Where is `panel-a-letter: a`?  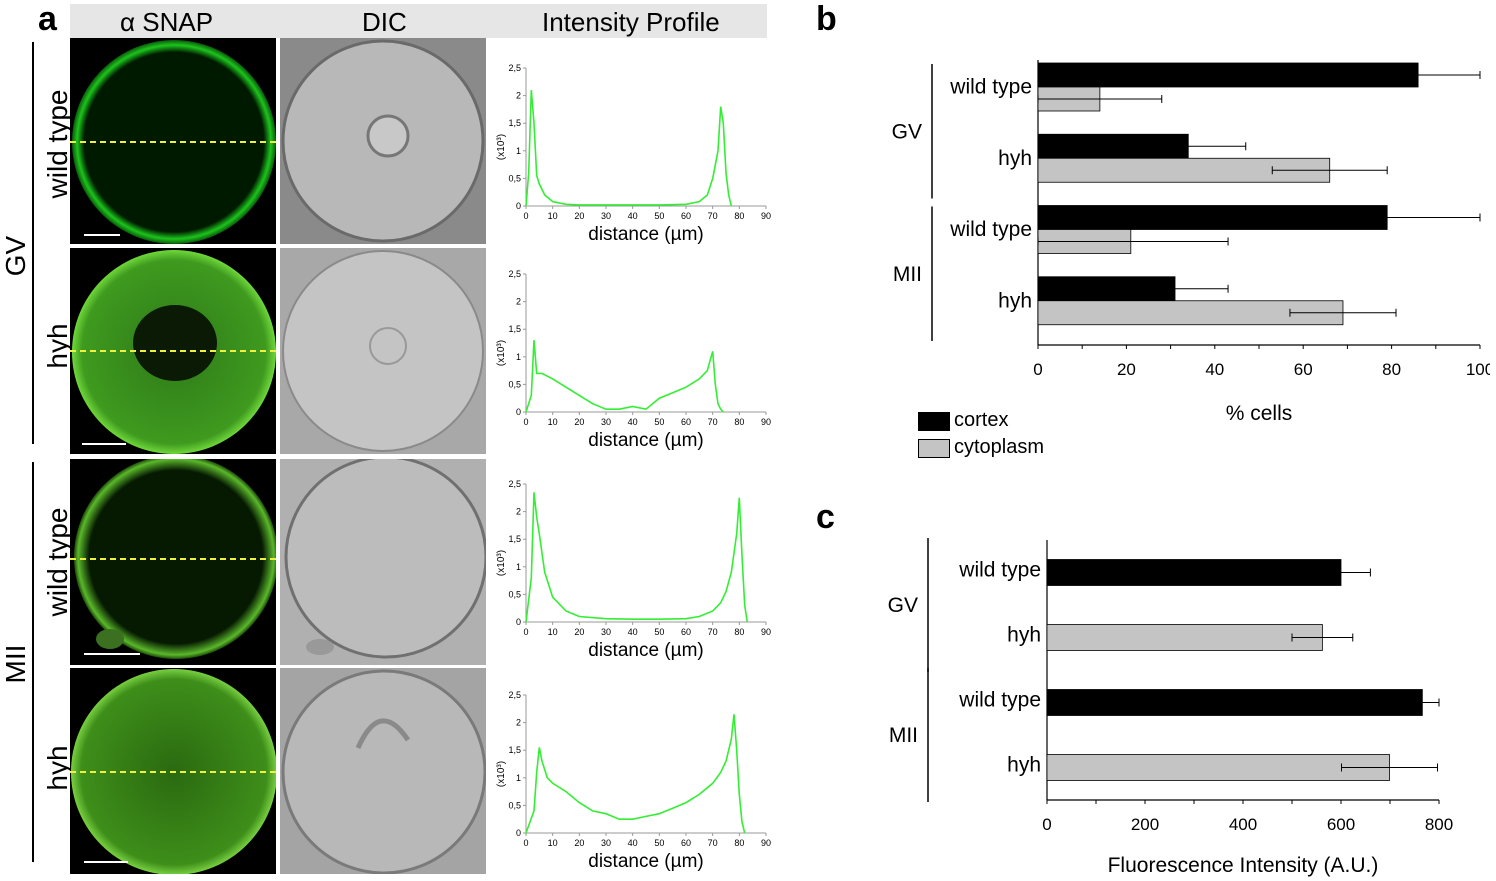
panel-a-letter: a is located at coordinates (47, 19).